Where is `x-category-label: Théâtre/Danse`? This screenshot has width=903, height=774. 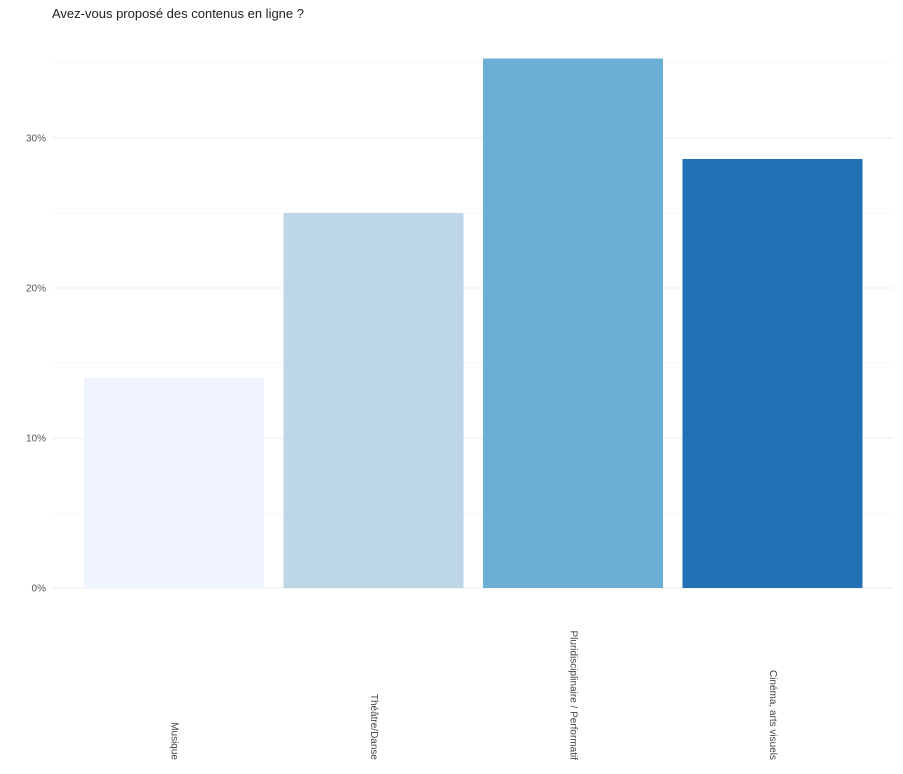 x-category-label: Théâtre/Danse is located at coordinates (373, 727).